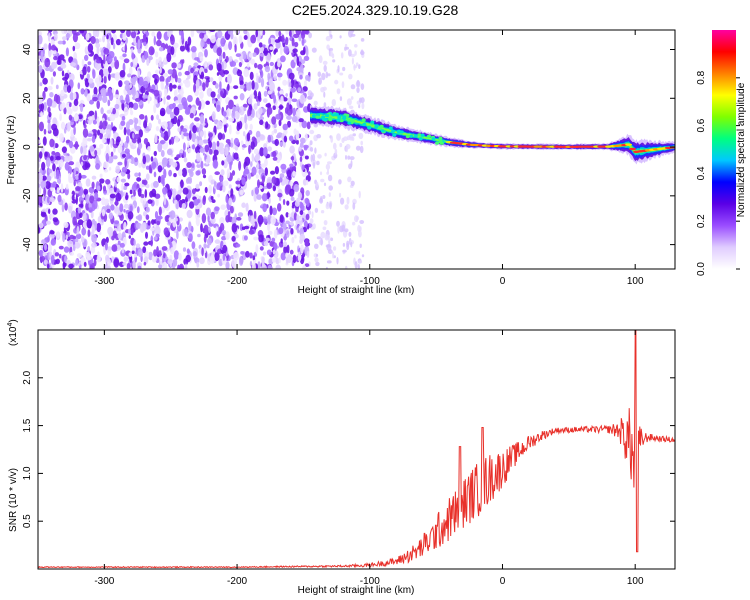 The width and height of the screenshot is (750, 600). What do you see at coordinates (741, 149) in the screenshot?
I see `colorbar-label: Normalized spectral amplitude` at bounding box center [741, 149].